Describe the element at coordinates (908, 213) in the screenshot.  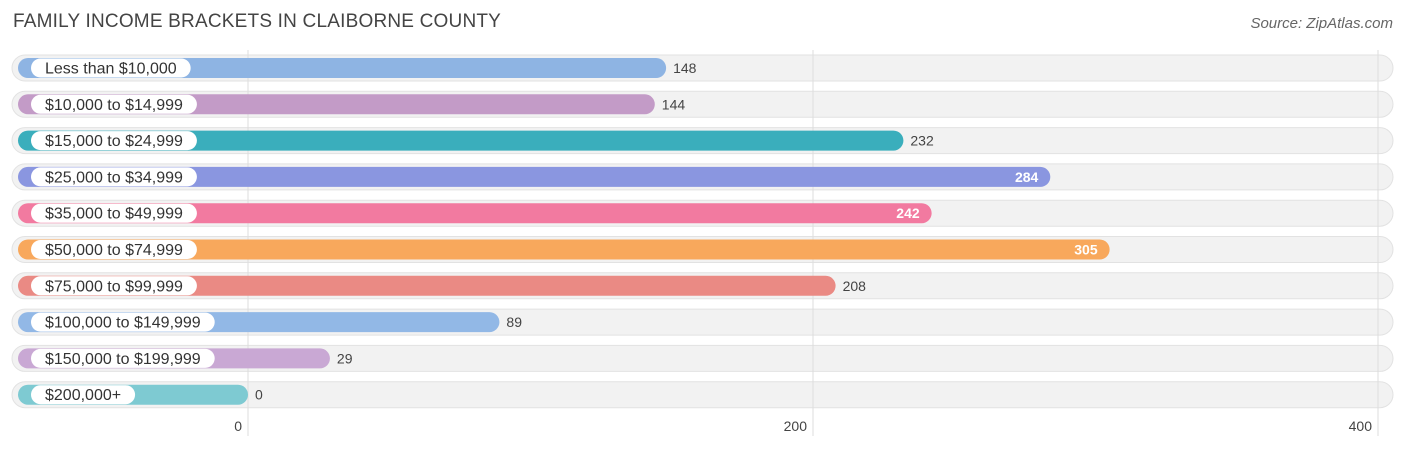
I see `value-label: 242` at that location.